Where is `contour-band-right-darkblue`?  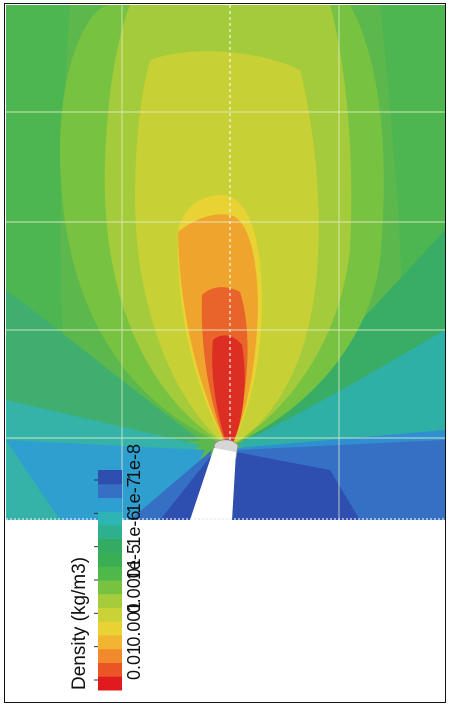 contour-band-right-darkblue is located at coordinates (296, 486).